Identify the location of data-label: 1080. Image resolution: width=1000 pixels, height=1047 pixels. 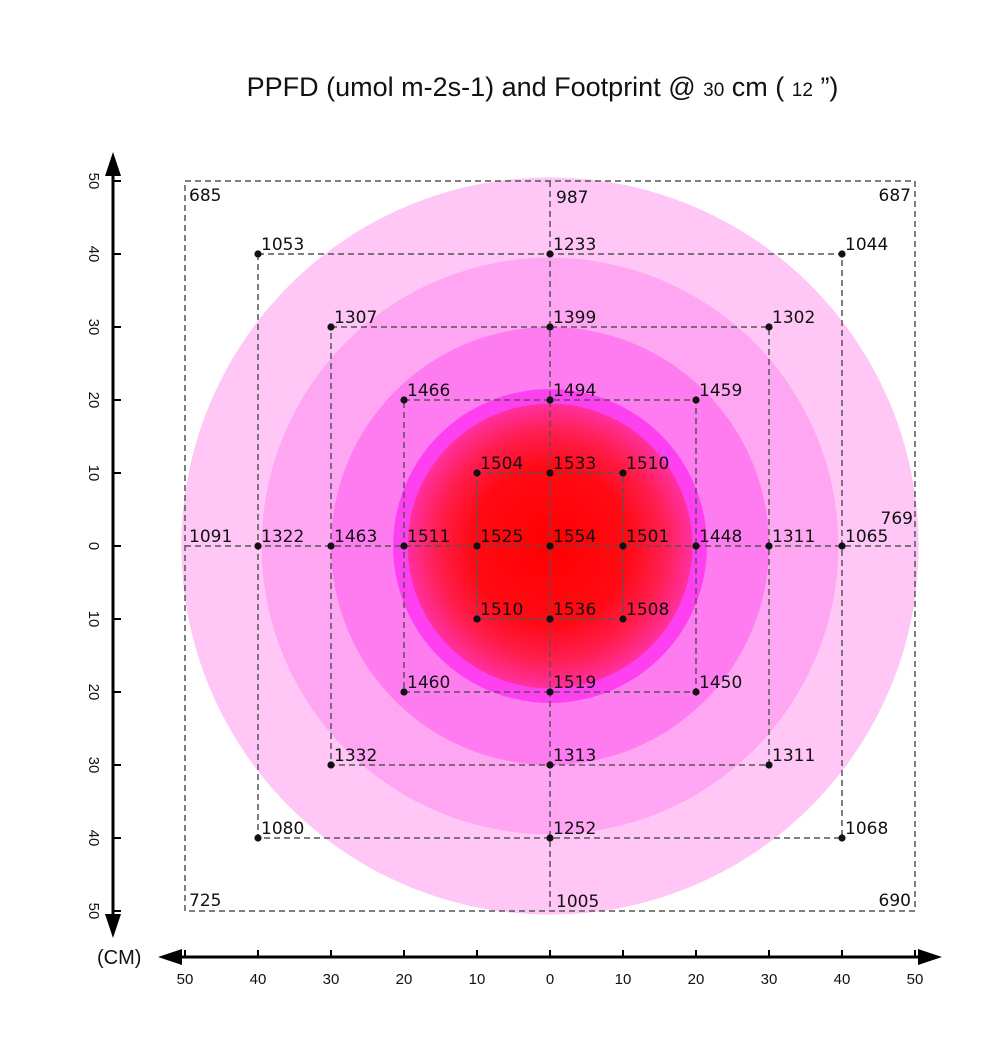
(282, 829).